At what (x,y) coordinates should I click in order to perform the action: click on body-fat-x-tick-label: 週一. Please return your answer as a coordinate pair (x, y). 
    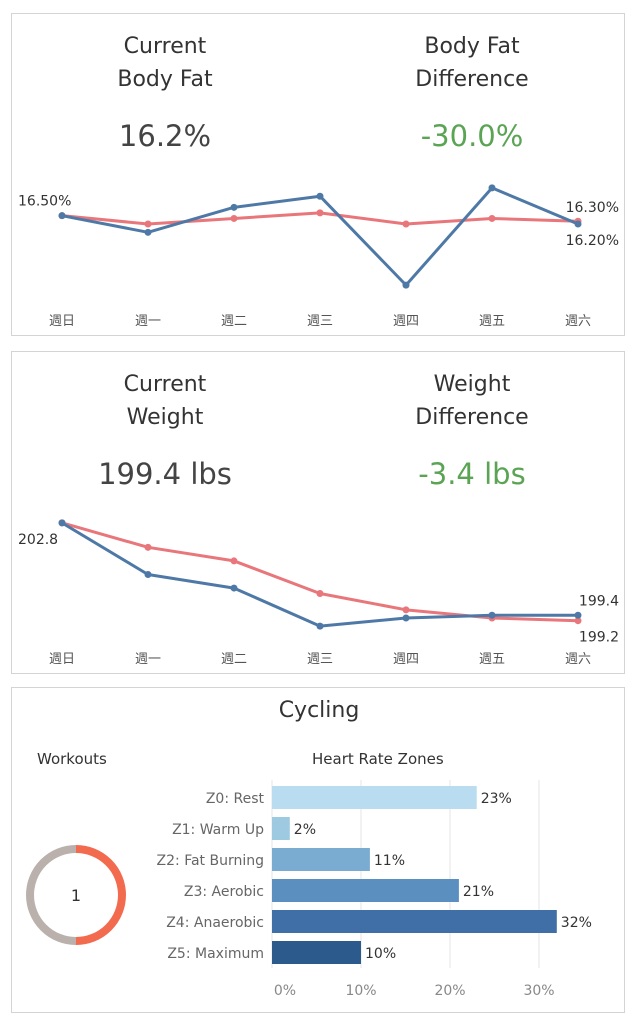
    Looking at the image, I should click on (148, 321).